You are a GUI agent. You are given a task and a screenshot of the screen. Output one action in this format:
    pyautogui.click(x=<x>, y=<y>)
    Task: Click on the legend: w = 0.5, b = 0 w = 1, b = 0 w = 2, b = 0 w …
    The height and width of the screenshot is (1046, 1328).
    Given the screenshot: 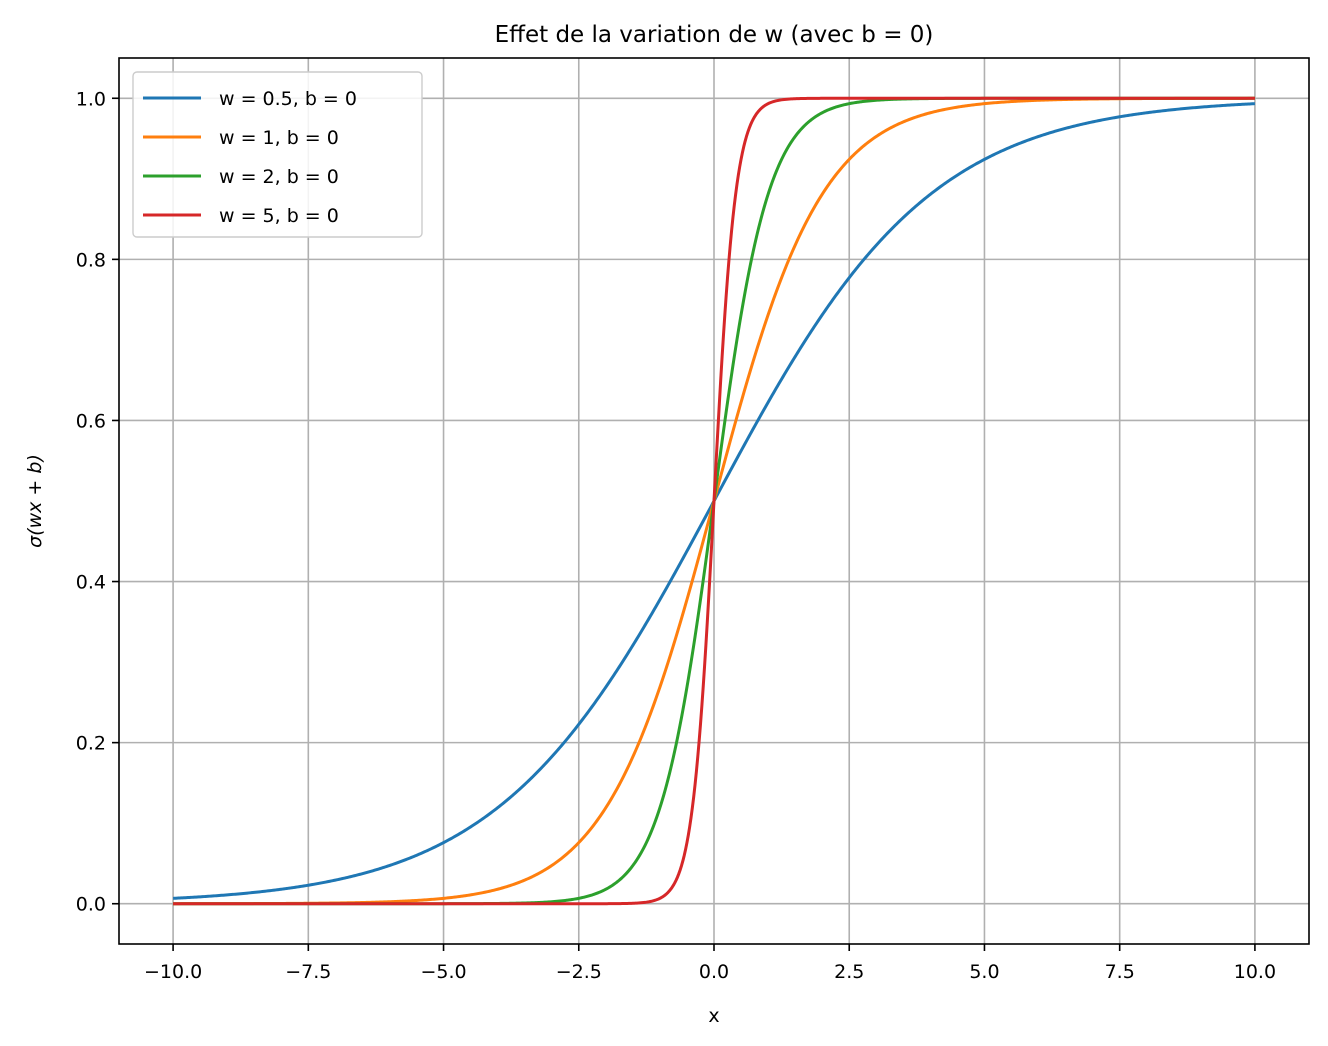 What is the action you would take?
    pyautogui.click(x=277, y=154)
    